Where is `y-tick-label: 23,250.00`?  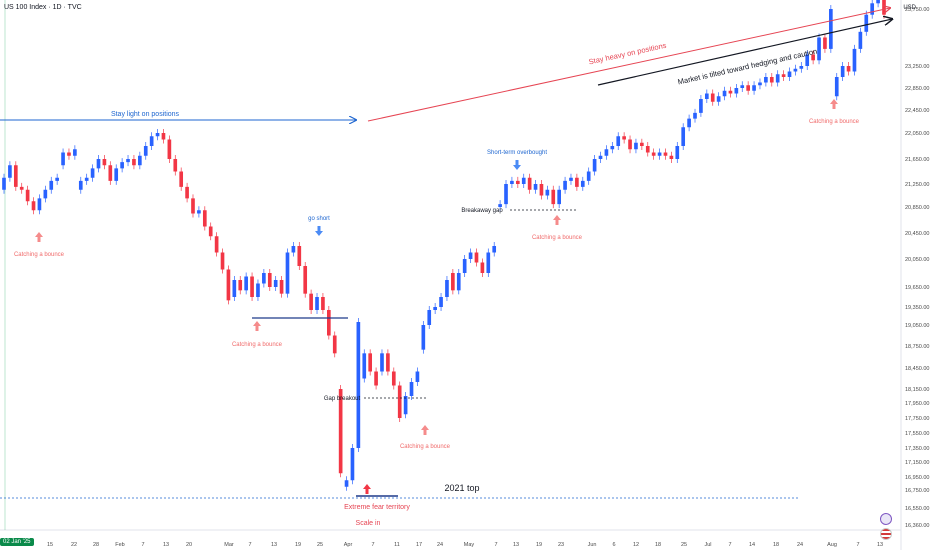
y-tick-label: 23,250.00 is located at coordinates (917, 67).